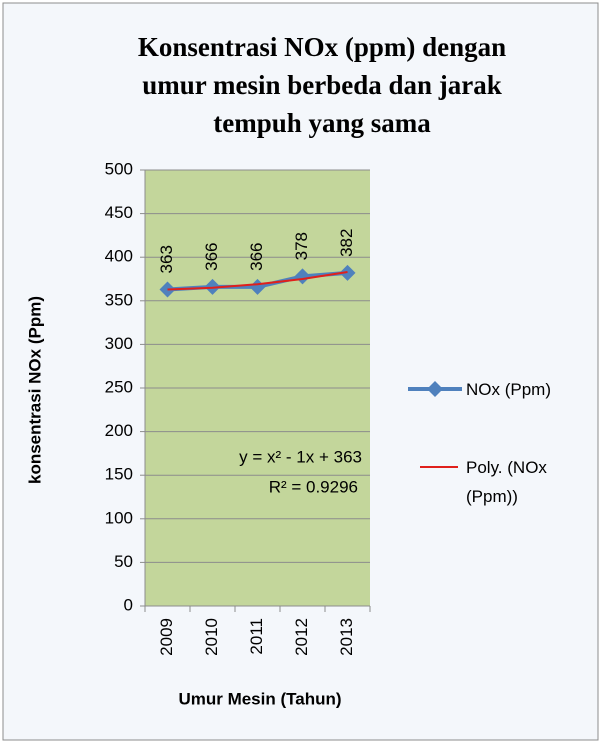 Image resolution: width=603 pixels, height=747 pixels. Describe the element at coordinates (119, 212) in the screenshot. I see `y-tick-label: 450` at that location.